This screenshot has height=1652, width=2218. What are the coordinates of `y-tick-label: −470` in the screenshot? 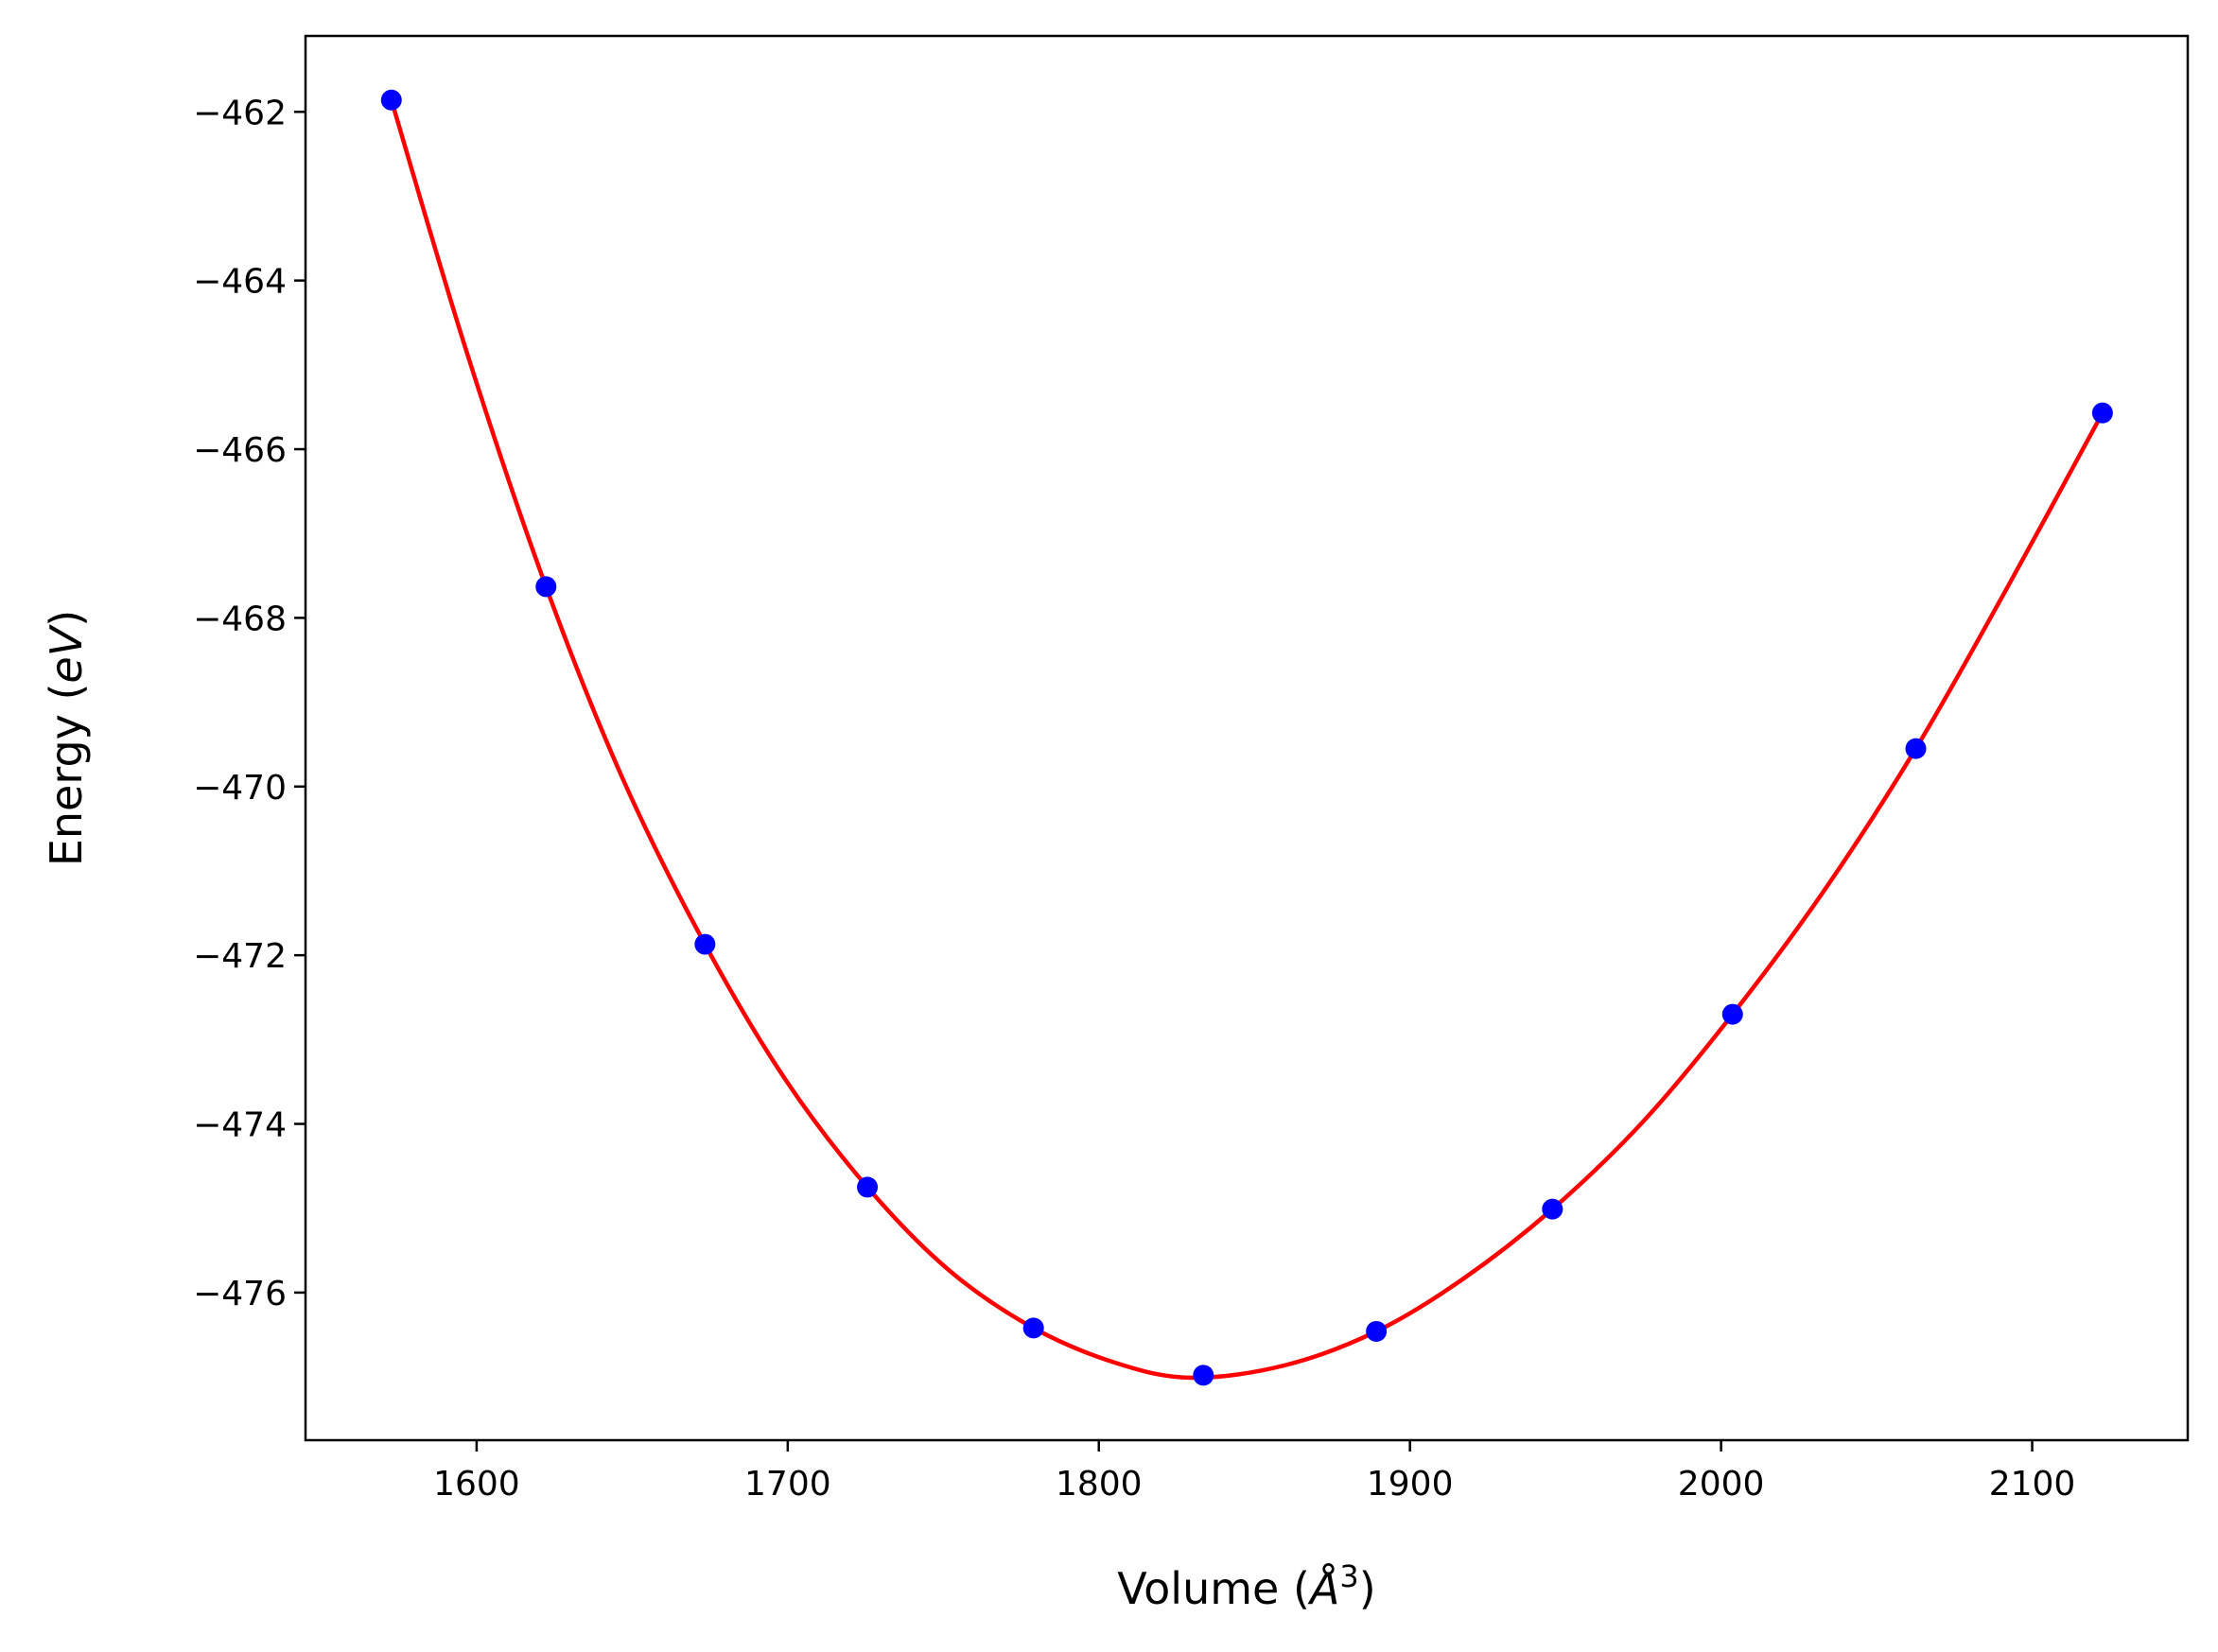 It's located at (240, 789).